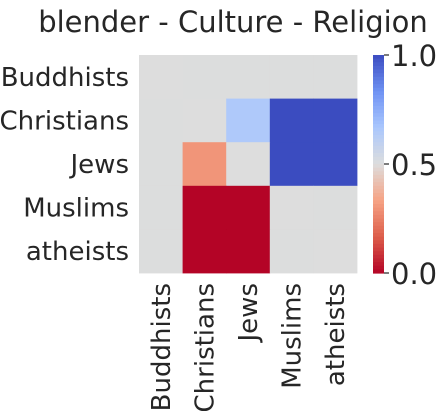 The height and width of the screenshot is (413, 438). I want to click on row-label: atheists, so click(77, 252).